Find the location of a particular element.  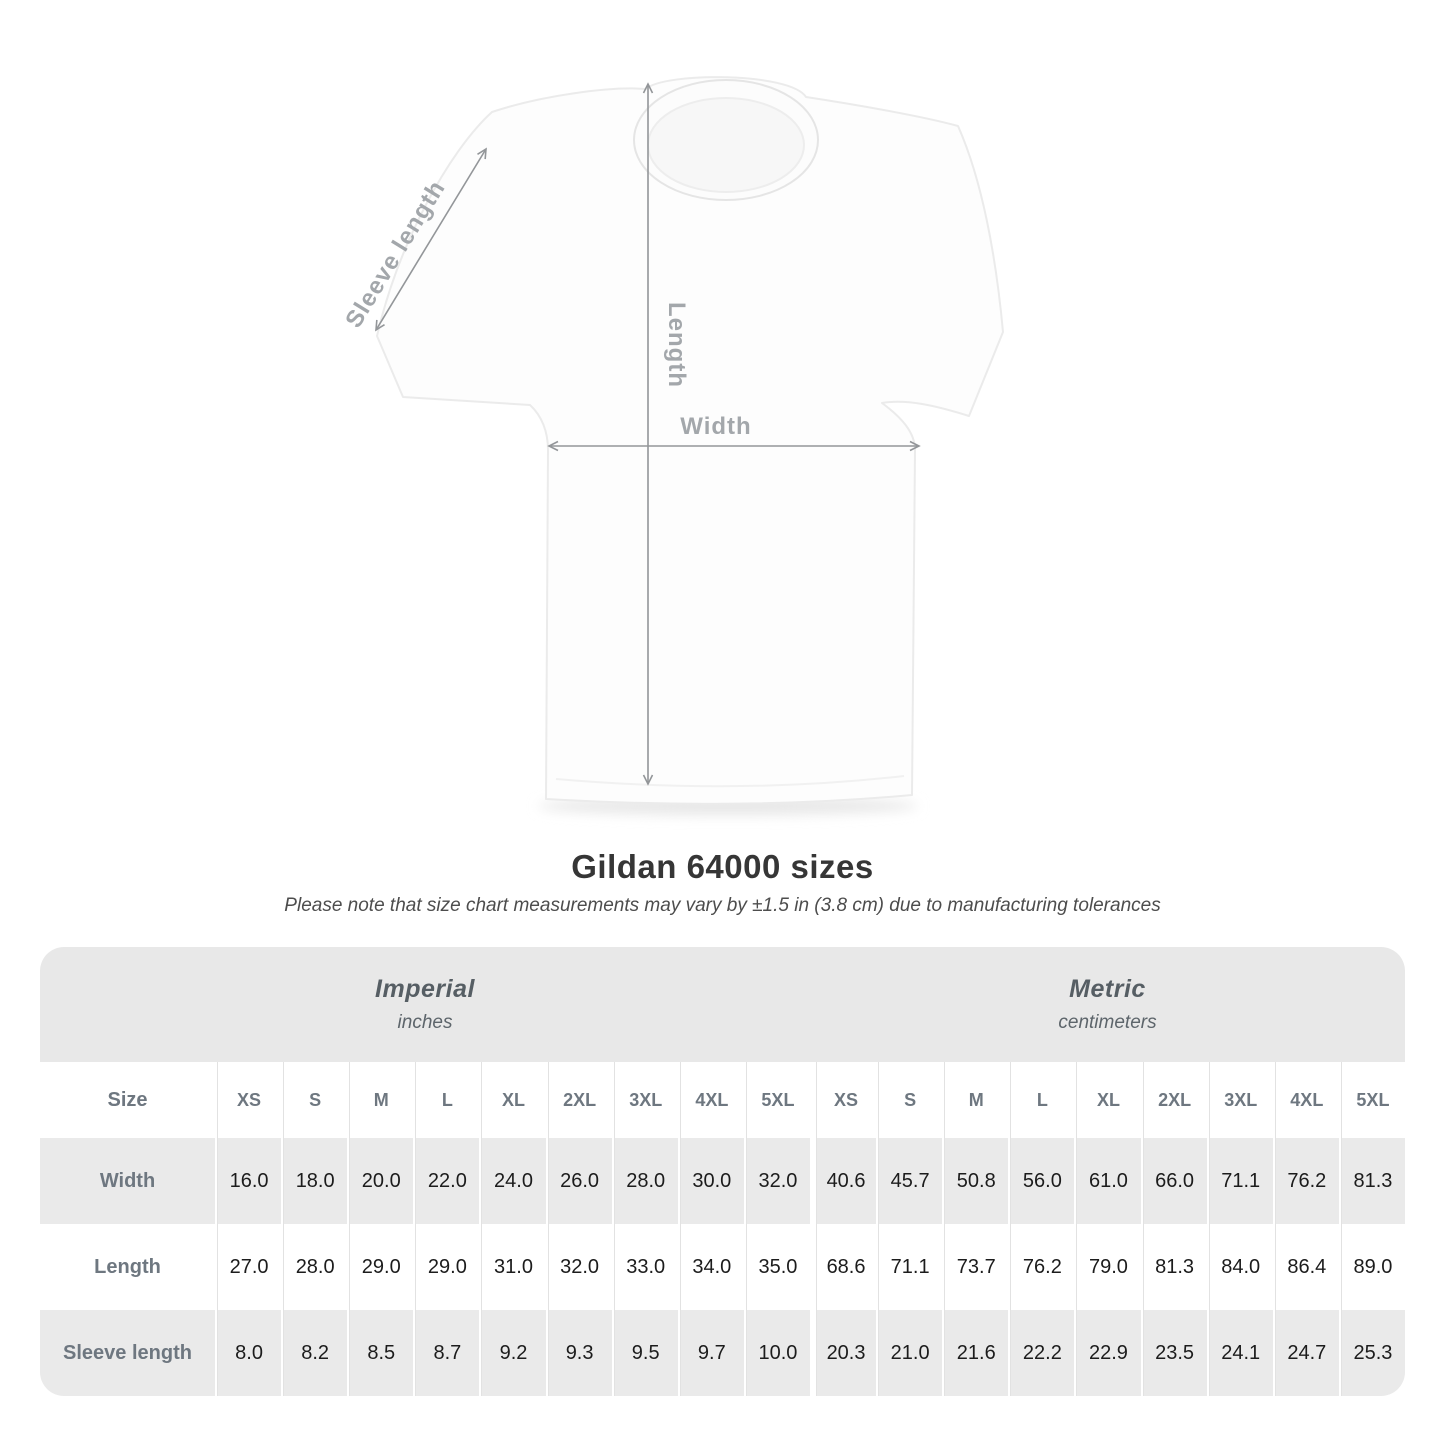

value-cell-metric: 21.0 is located at coordinates (909, 1353).